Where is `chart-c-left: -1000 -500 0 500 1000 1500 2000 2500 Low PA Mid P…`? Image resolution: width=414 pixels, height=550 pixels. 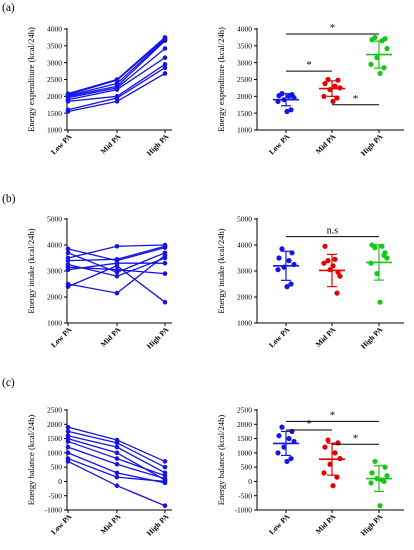
chart-c-left: -1000 -500 0 500 1000 1500 2000 2500 Low PA Mid P… is located at coordinates (99, 472).